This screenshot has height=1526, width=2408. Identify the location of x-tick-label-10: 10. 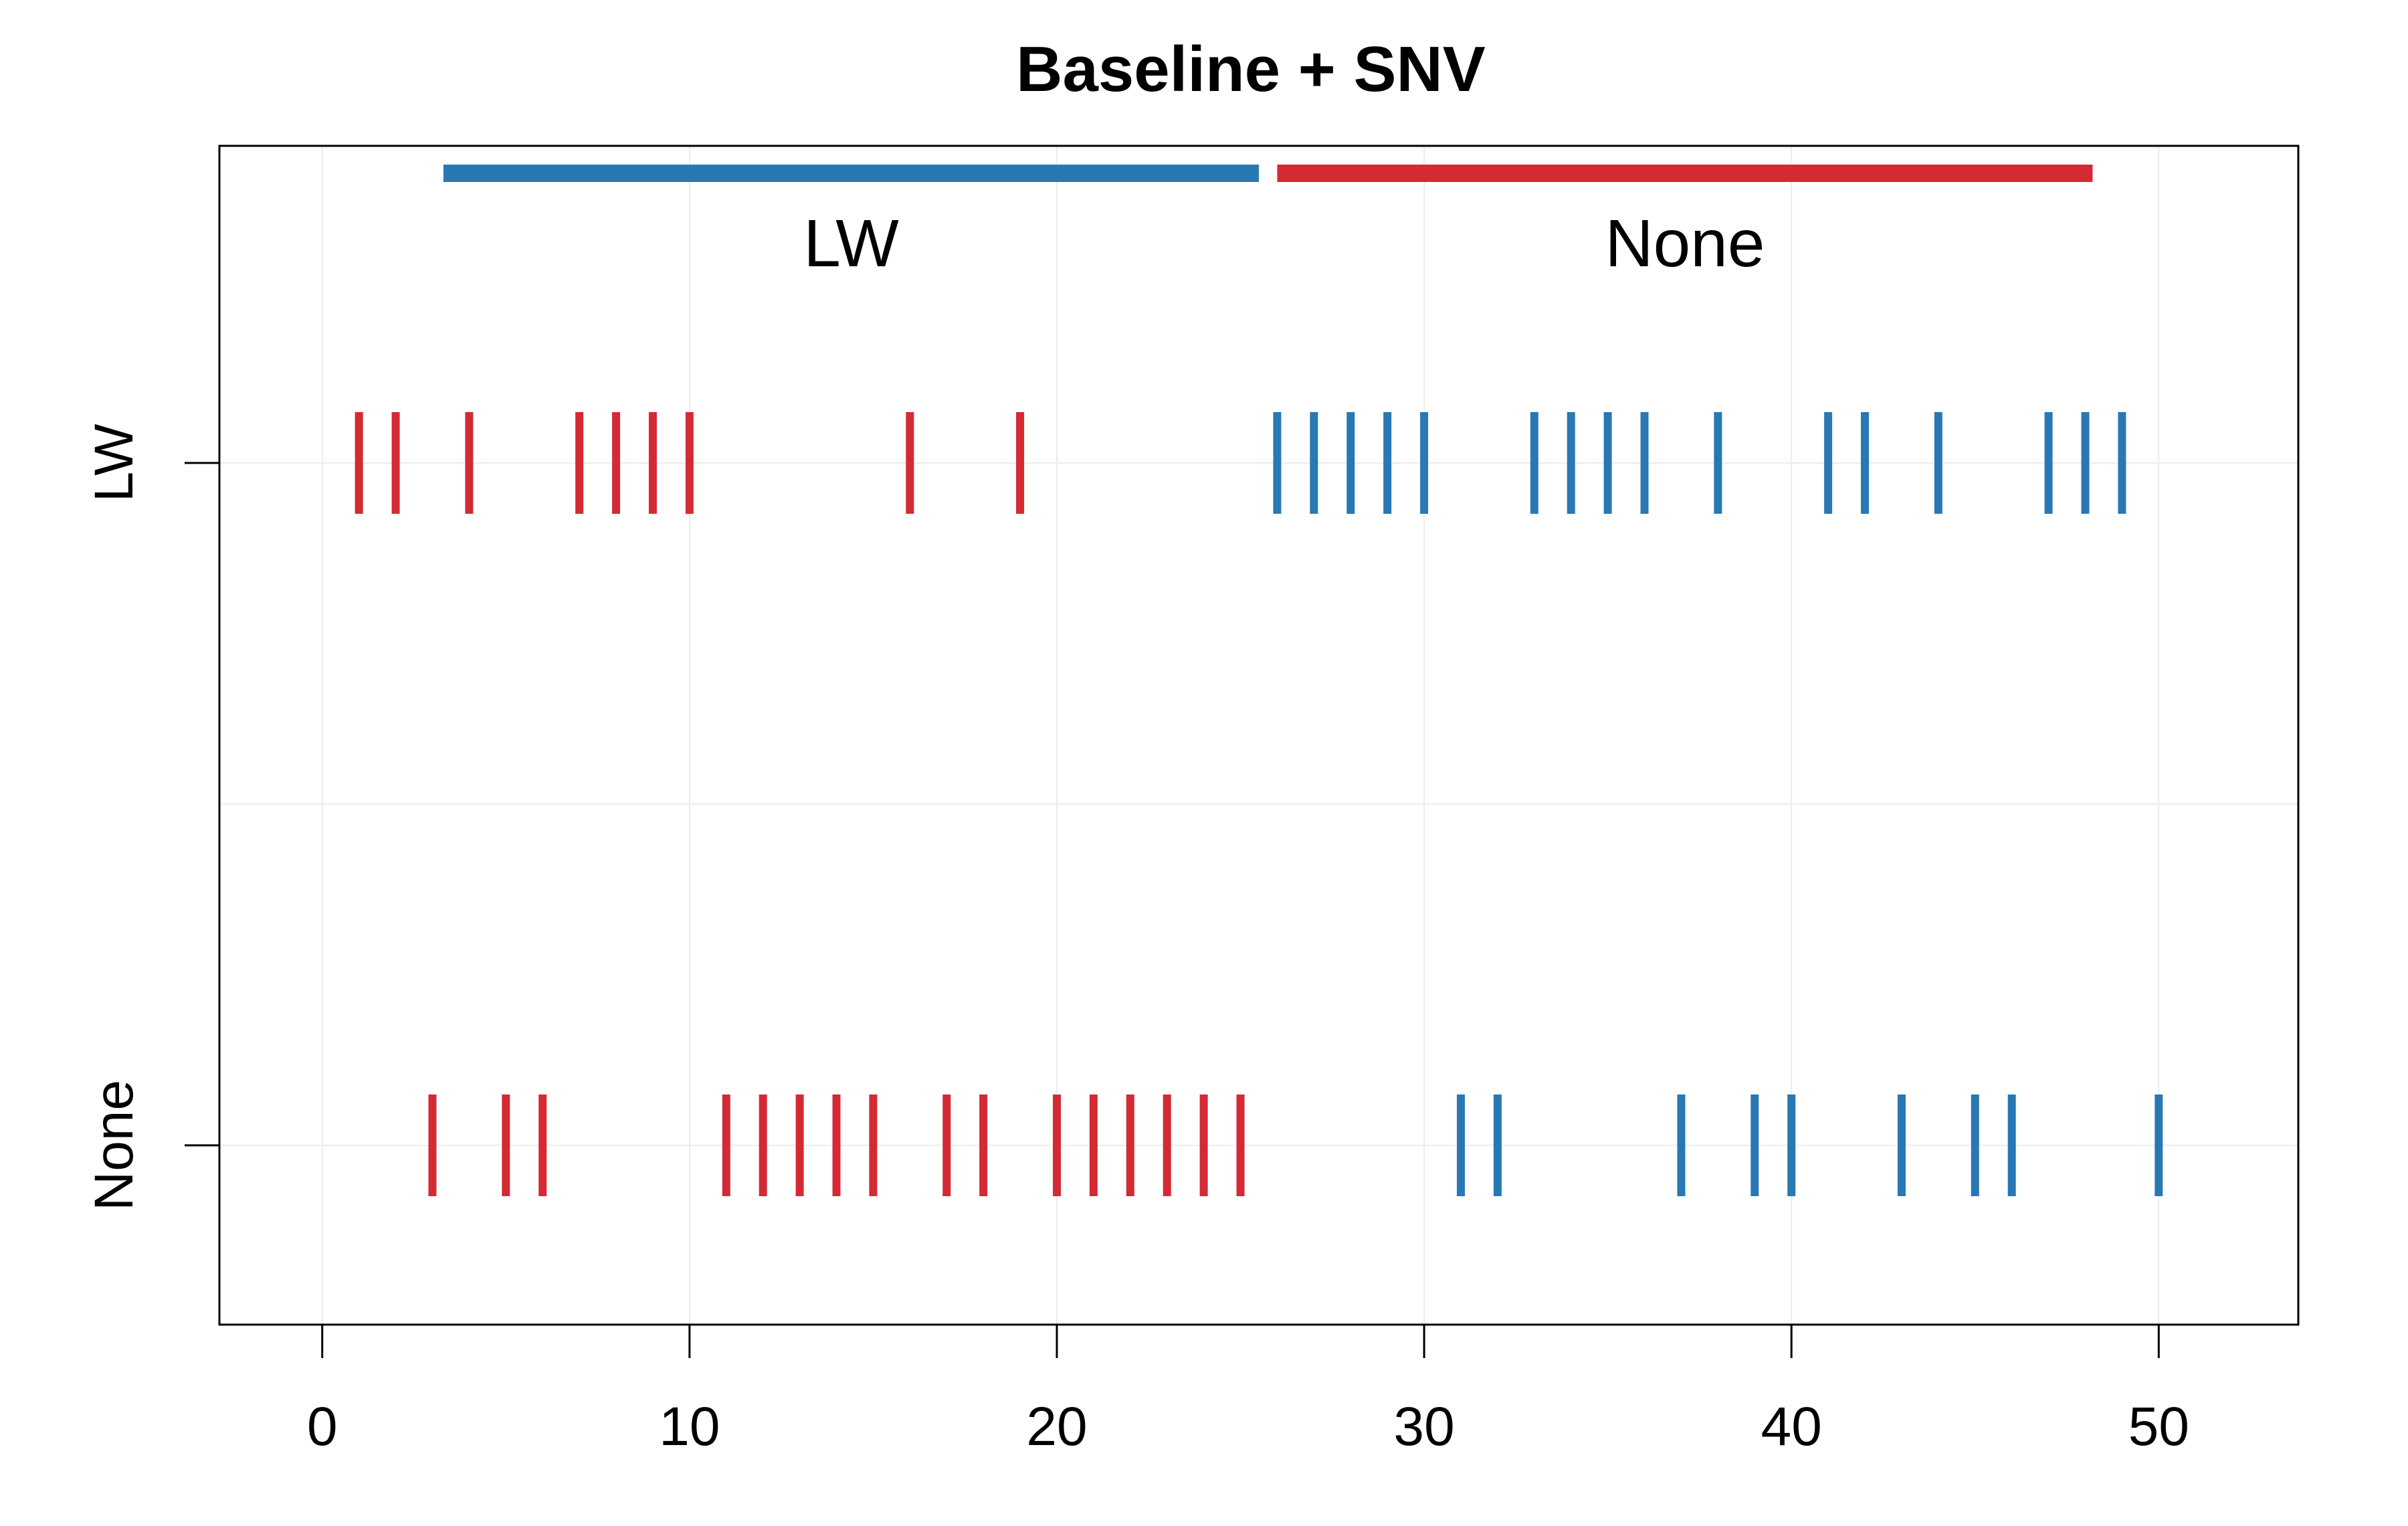
(689, 1426).